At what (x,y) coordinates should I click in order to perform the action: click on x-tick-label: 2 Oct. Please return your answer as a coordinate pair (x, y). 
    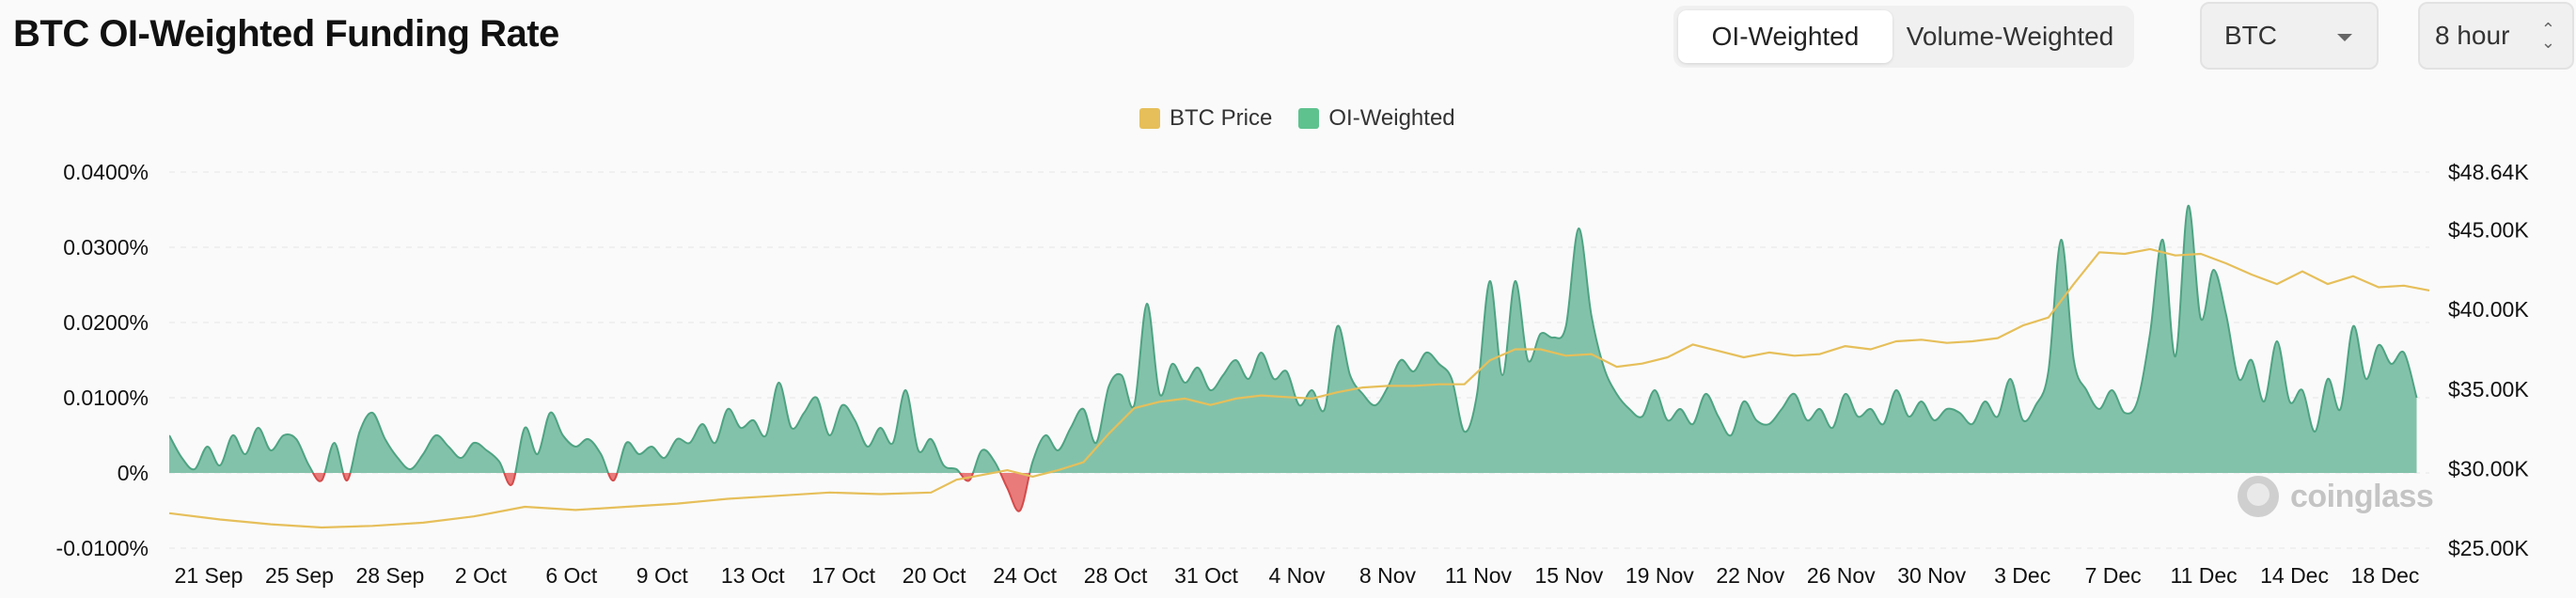
    Looking at the image, I should click on (482, 575).